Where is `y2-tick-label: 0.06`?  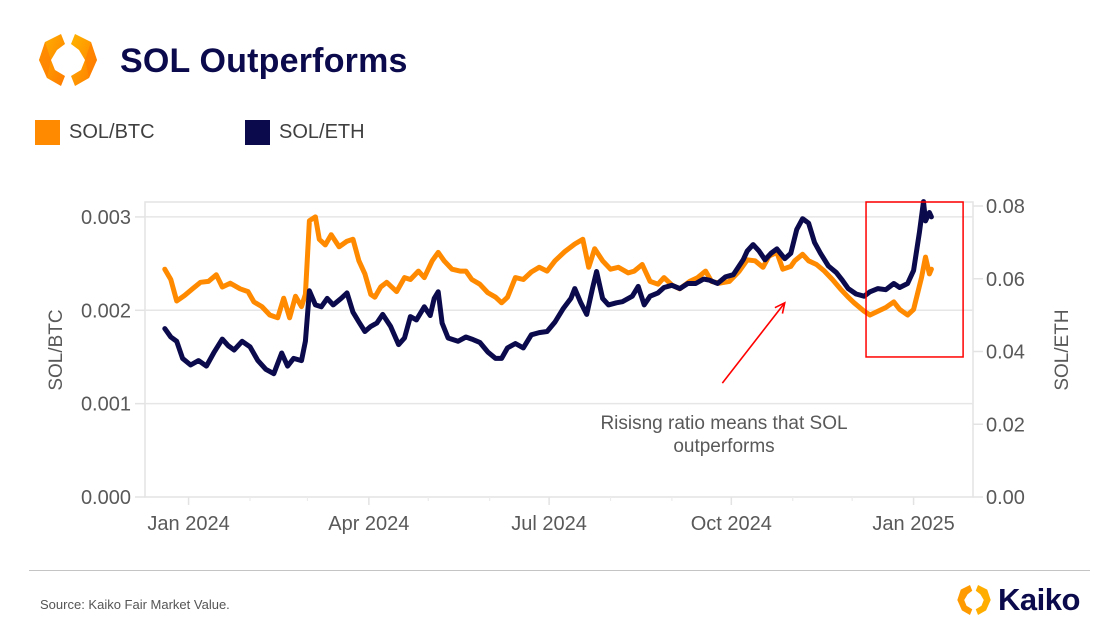
y2-tick-label: 0.06 is located at coordinates (1005, 280).